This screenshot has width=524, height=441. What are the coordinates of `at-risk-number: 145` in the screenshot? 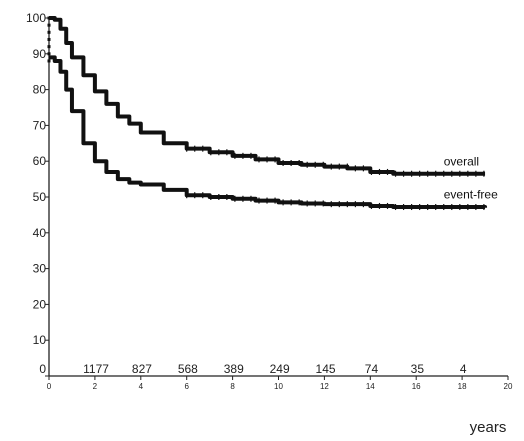 It's located at (326, 369).